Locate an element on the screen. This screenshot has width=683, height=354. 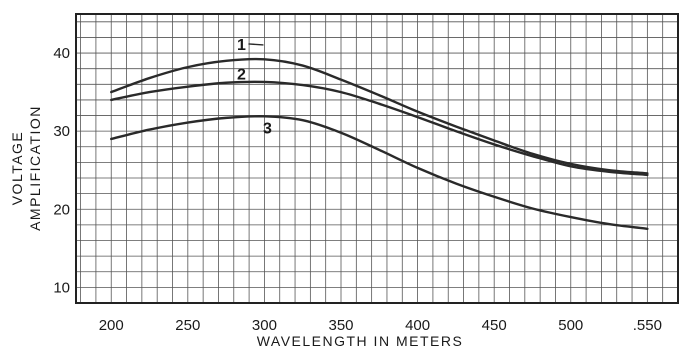
y-tick-label: 40 is located at coordinates (61, 53).